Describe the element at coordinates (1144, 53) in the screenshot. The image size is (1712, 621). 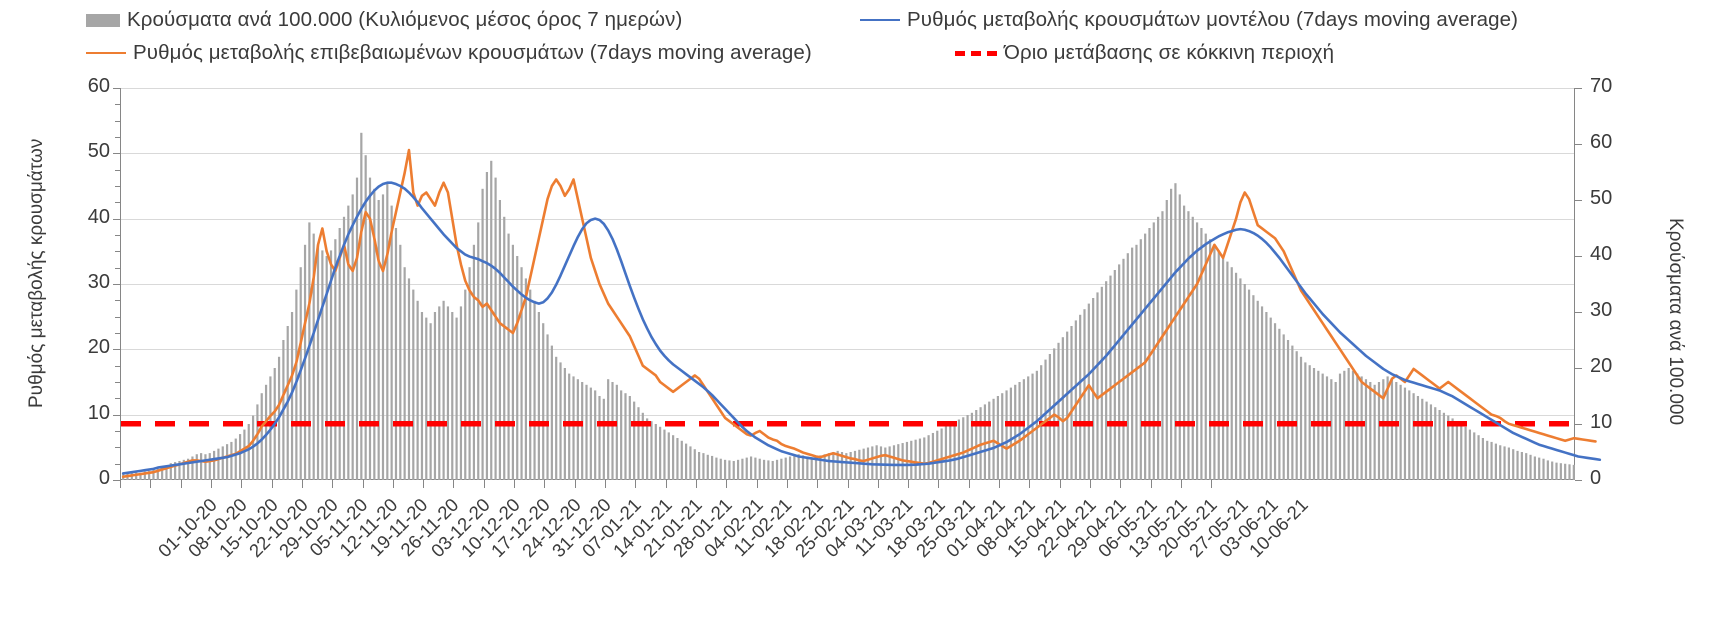
I see `legend-item-threshold: Όριο μετάβασης σε κόκκινη περιοχή` at that location.